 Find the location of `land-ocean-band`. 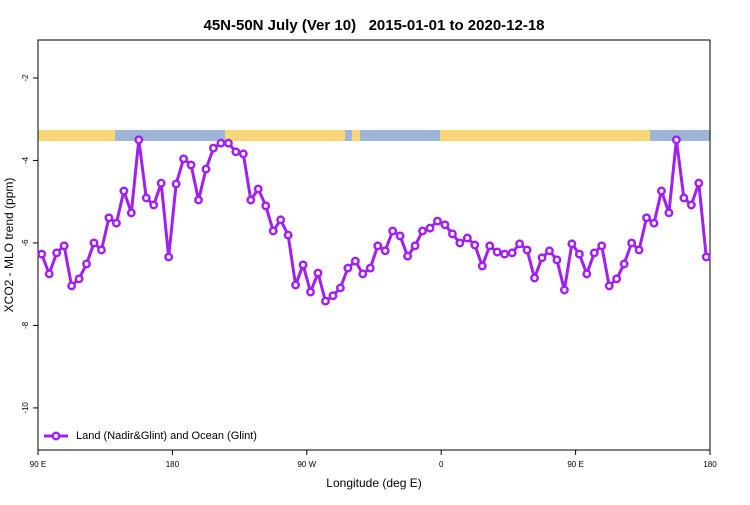

land-ocean-band is located at coordinates (374, 135).